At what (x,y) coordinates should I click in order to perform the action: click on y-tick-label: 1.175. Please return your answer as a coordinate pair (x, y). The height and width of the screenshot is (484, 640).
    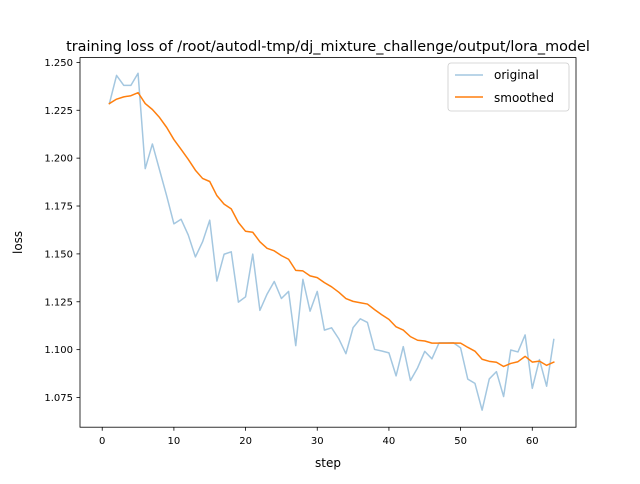
    Looking at the image, I should click on (58, 207).